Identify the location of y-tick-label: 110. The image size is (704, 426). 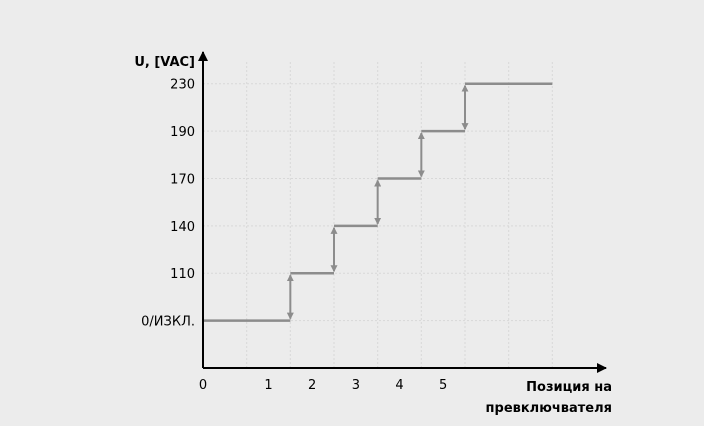
(182, 274).